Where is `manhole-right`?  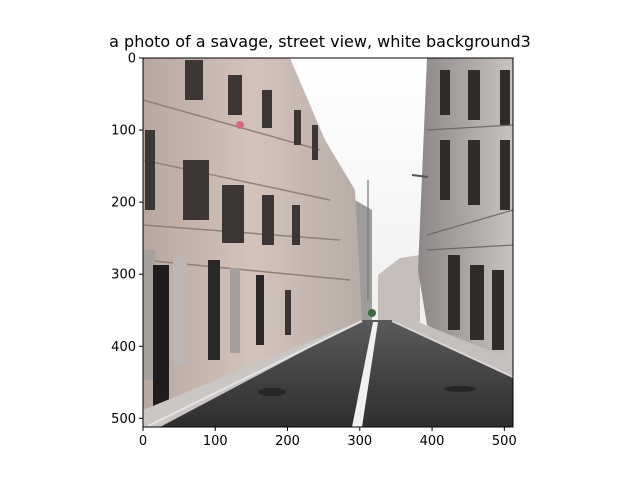 manhole-right is located at coordinates (460, 389).